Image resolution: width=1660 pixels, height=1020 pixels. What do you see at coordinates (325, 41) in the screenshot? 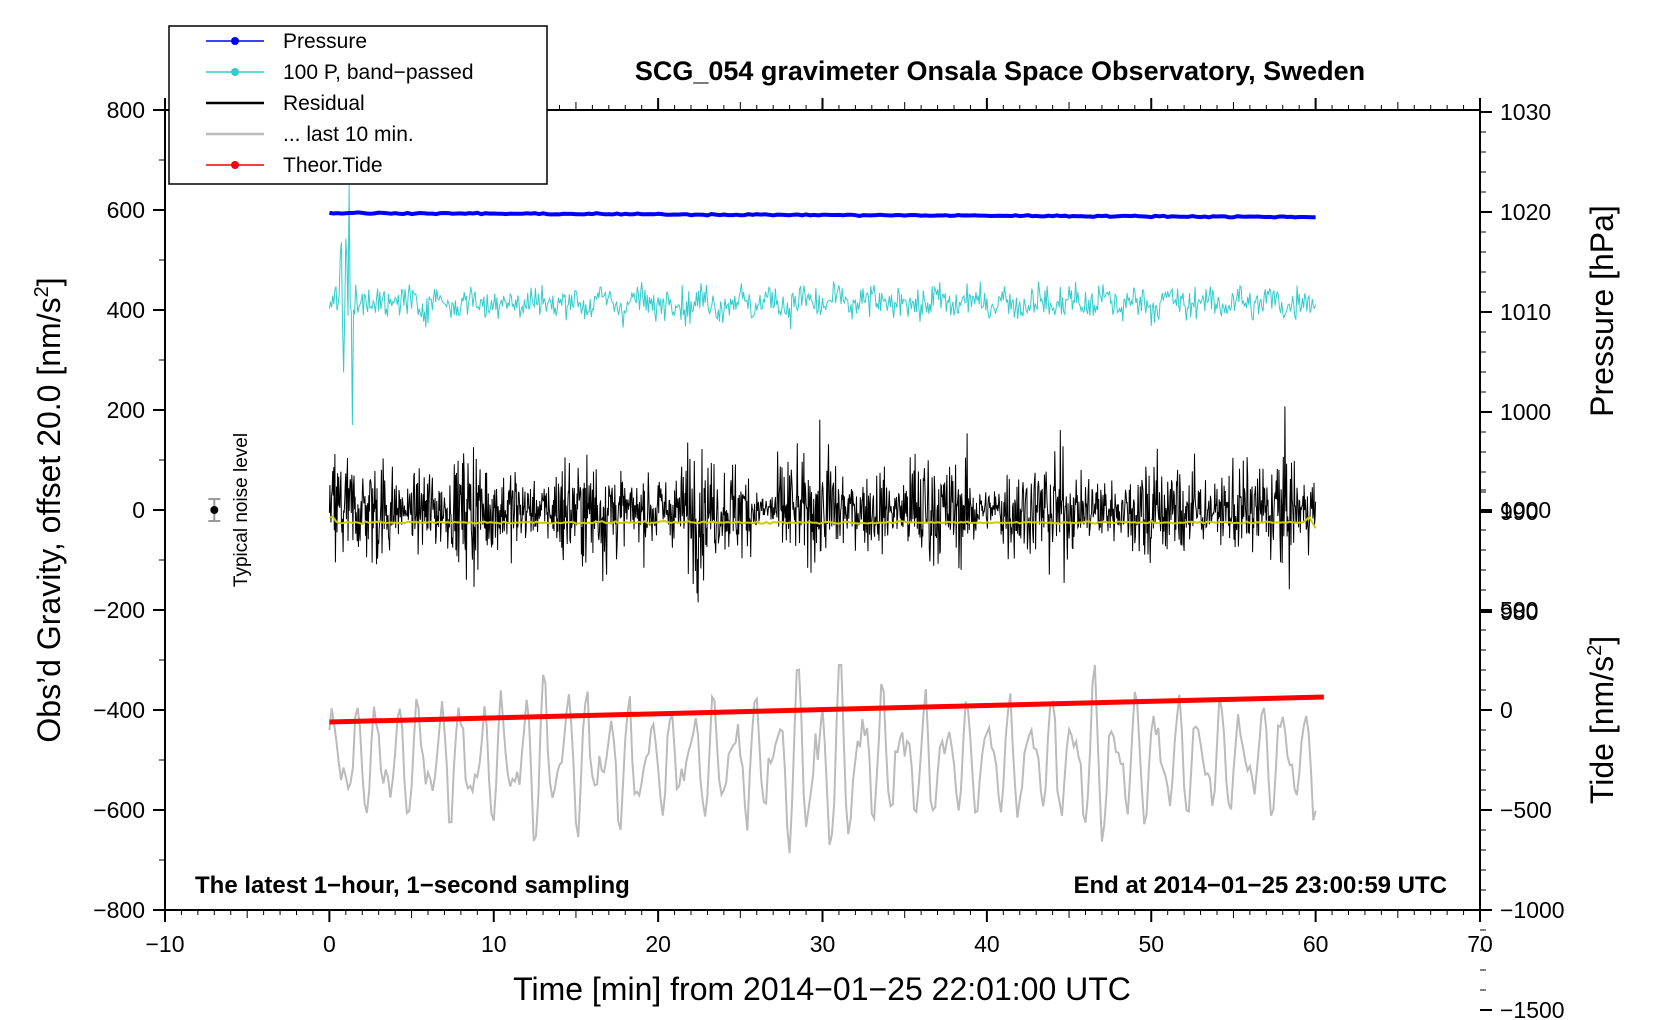
I see `legend-label: Pressure` at bounding box center [325, 41].